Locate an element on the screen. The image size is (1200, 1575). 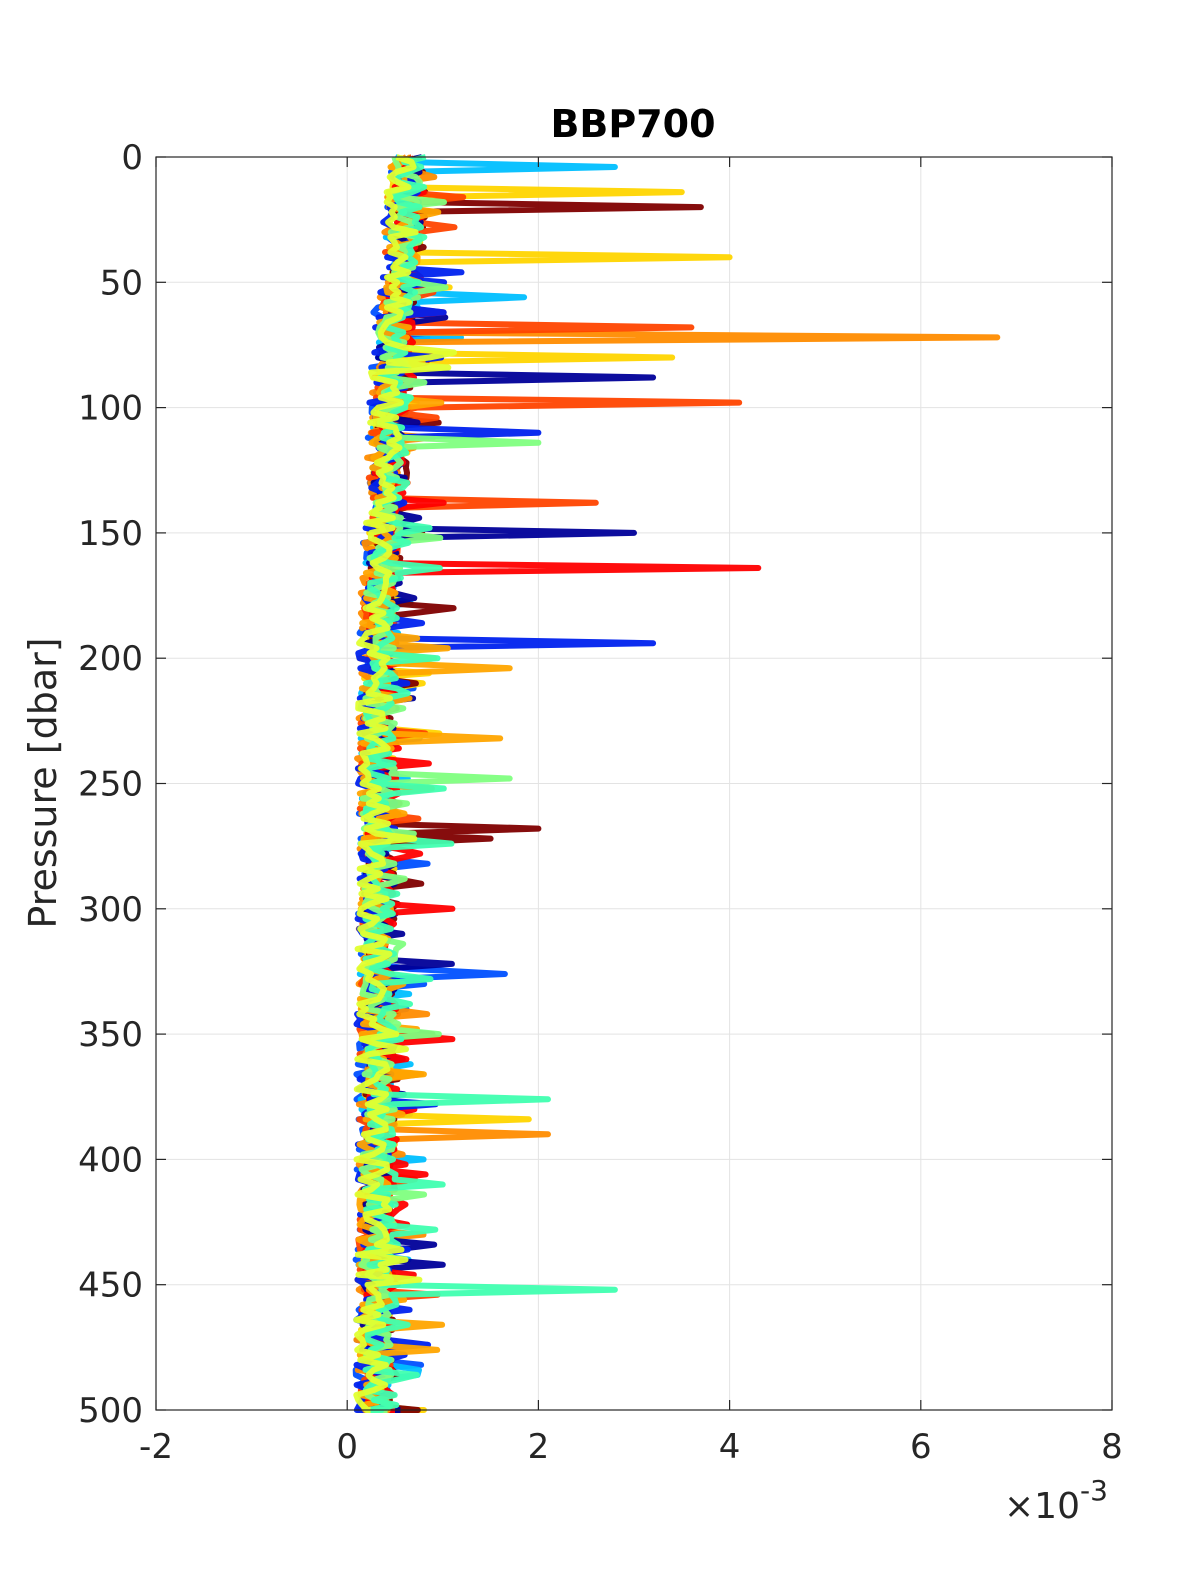
y-tick-label: 100 is located at coordinates (110, 409).